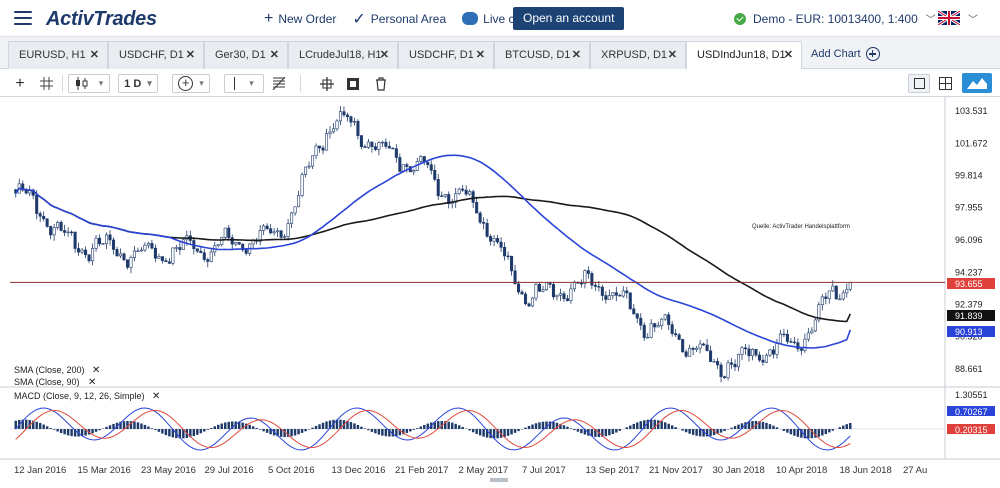 This screenshot has width=1000, height=488. What do you see at coordinates (307, 19) in the screenshot?
I see `new-order-label: New Order` at bounding box center [307, 19].